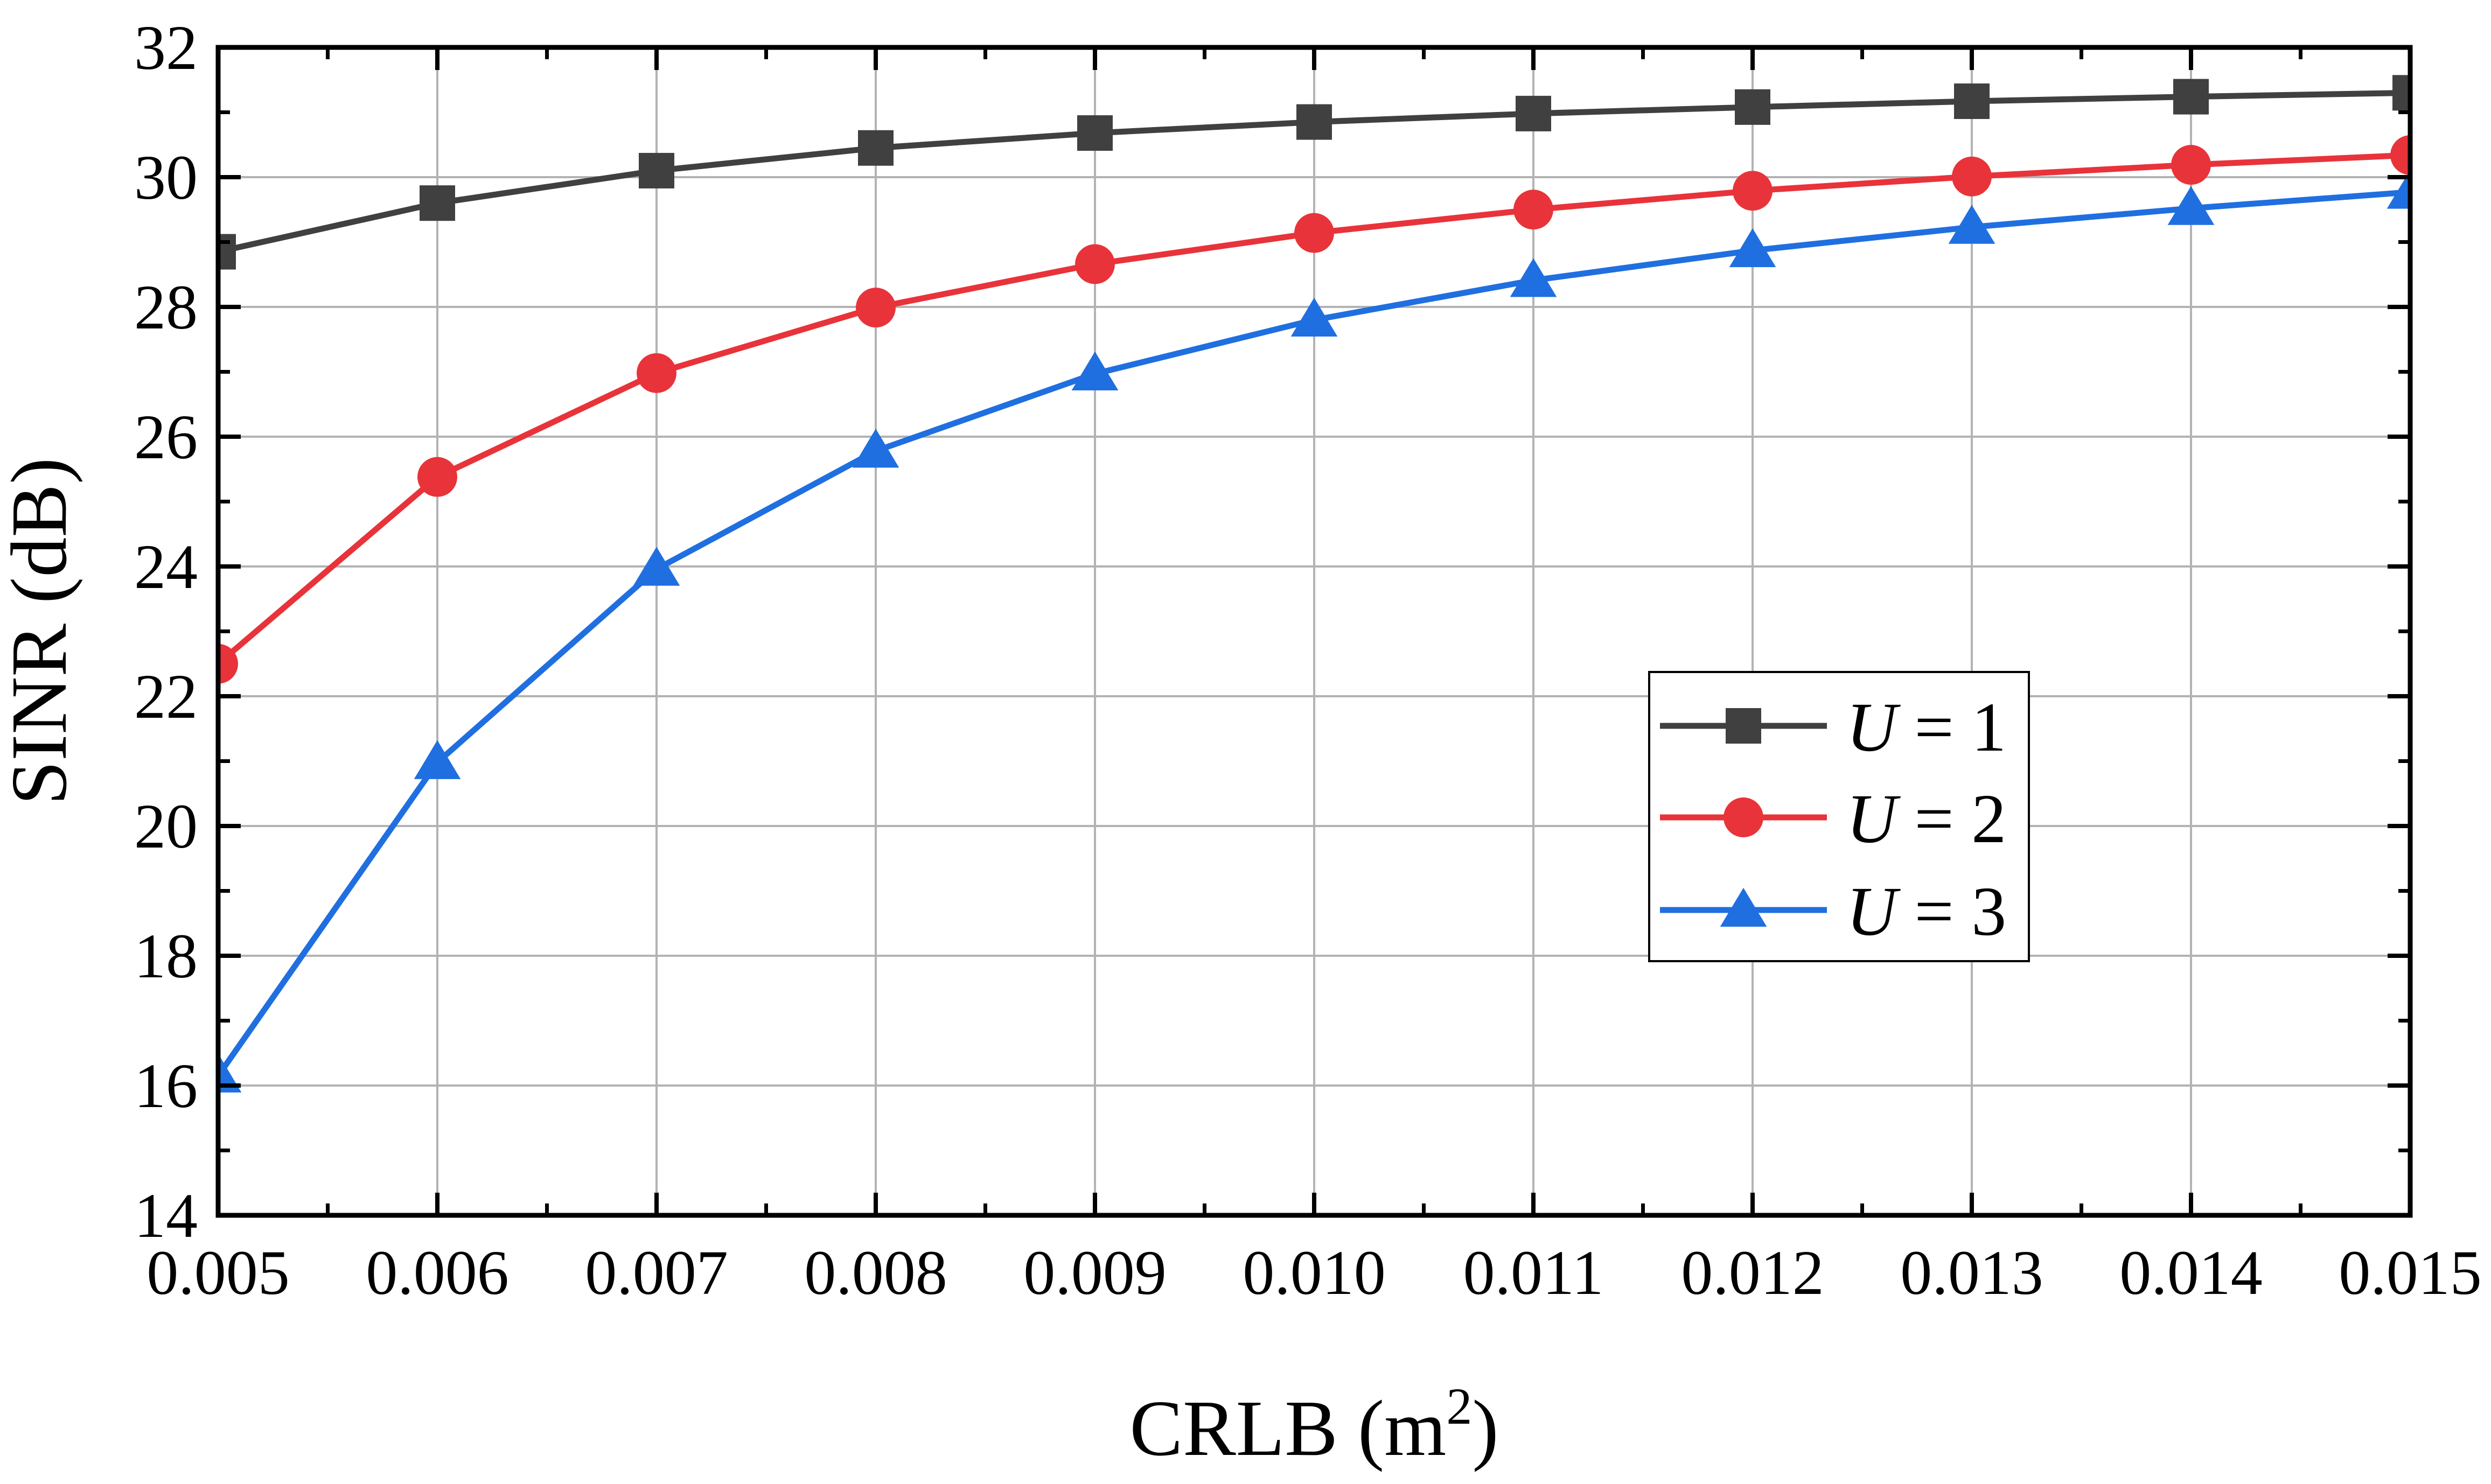 The width and height of the screenshot is (2491, 1484). I want to click on y-axis-title: SINR (dB), so click(41, 631).